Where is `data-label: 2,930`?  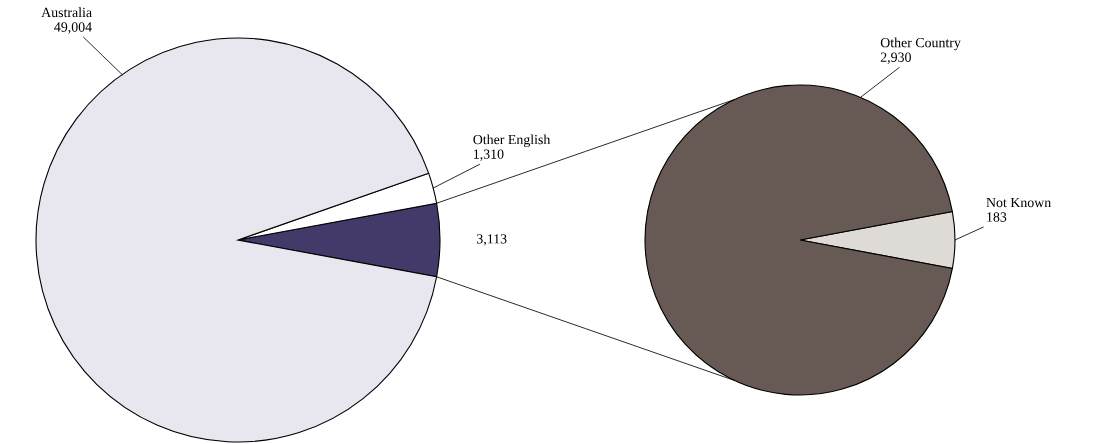
data-label: 2,930 is located at coordinates (895, 58).